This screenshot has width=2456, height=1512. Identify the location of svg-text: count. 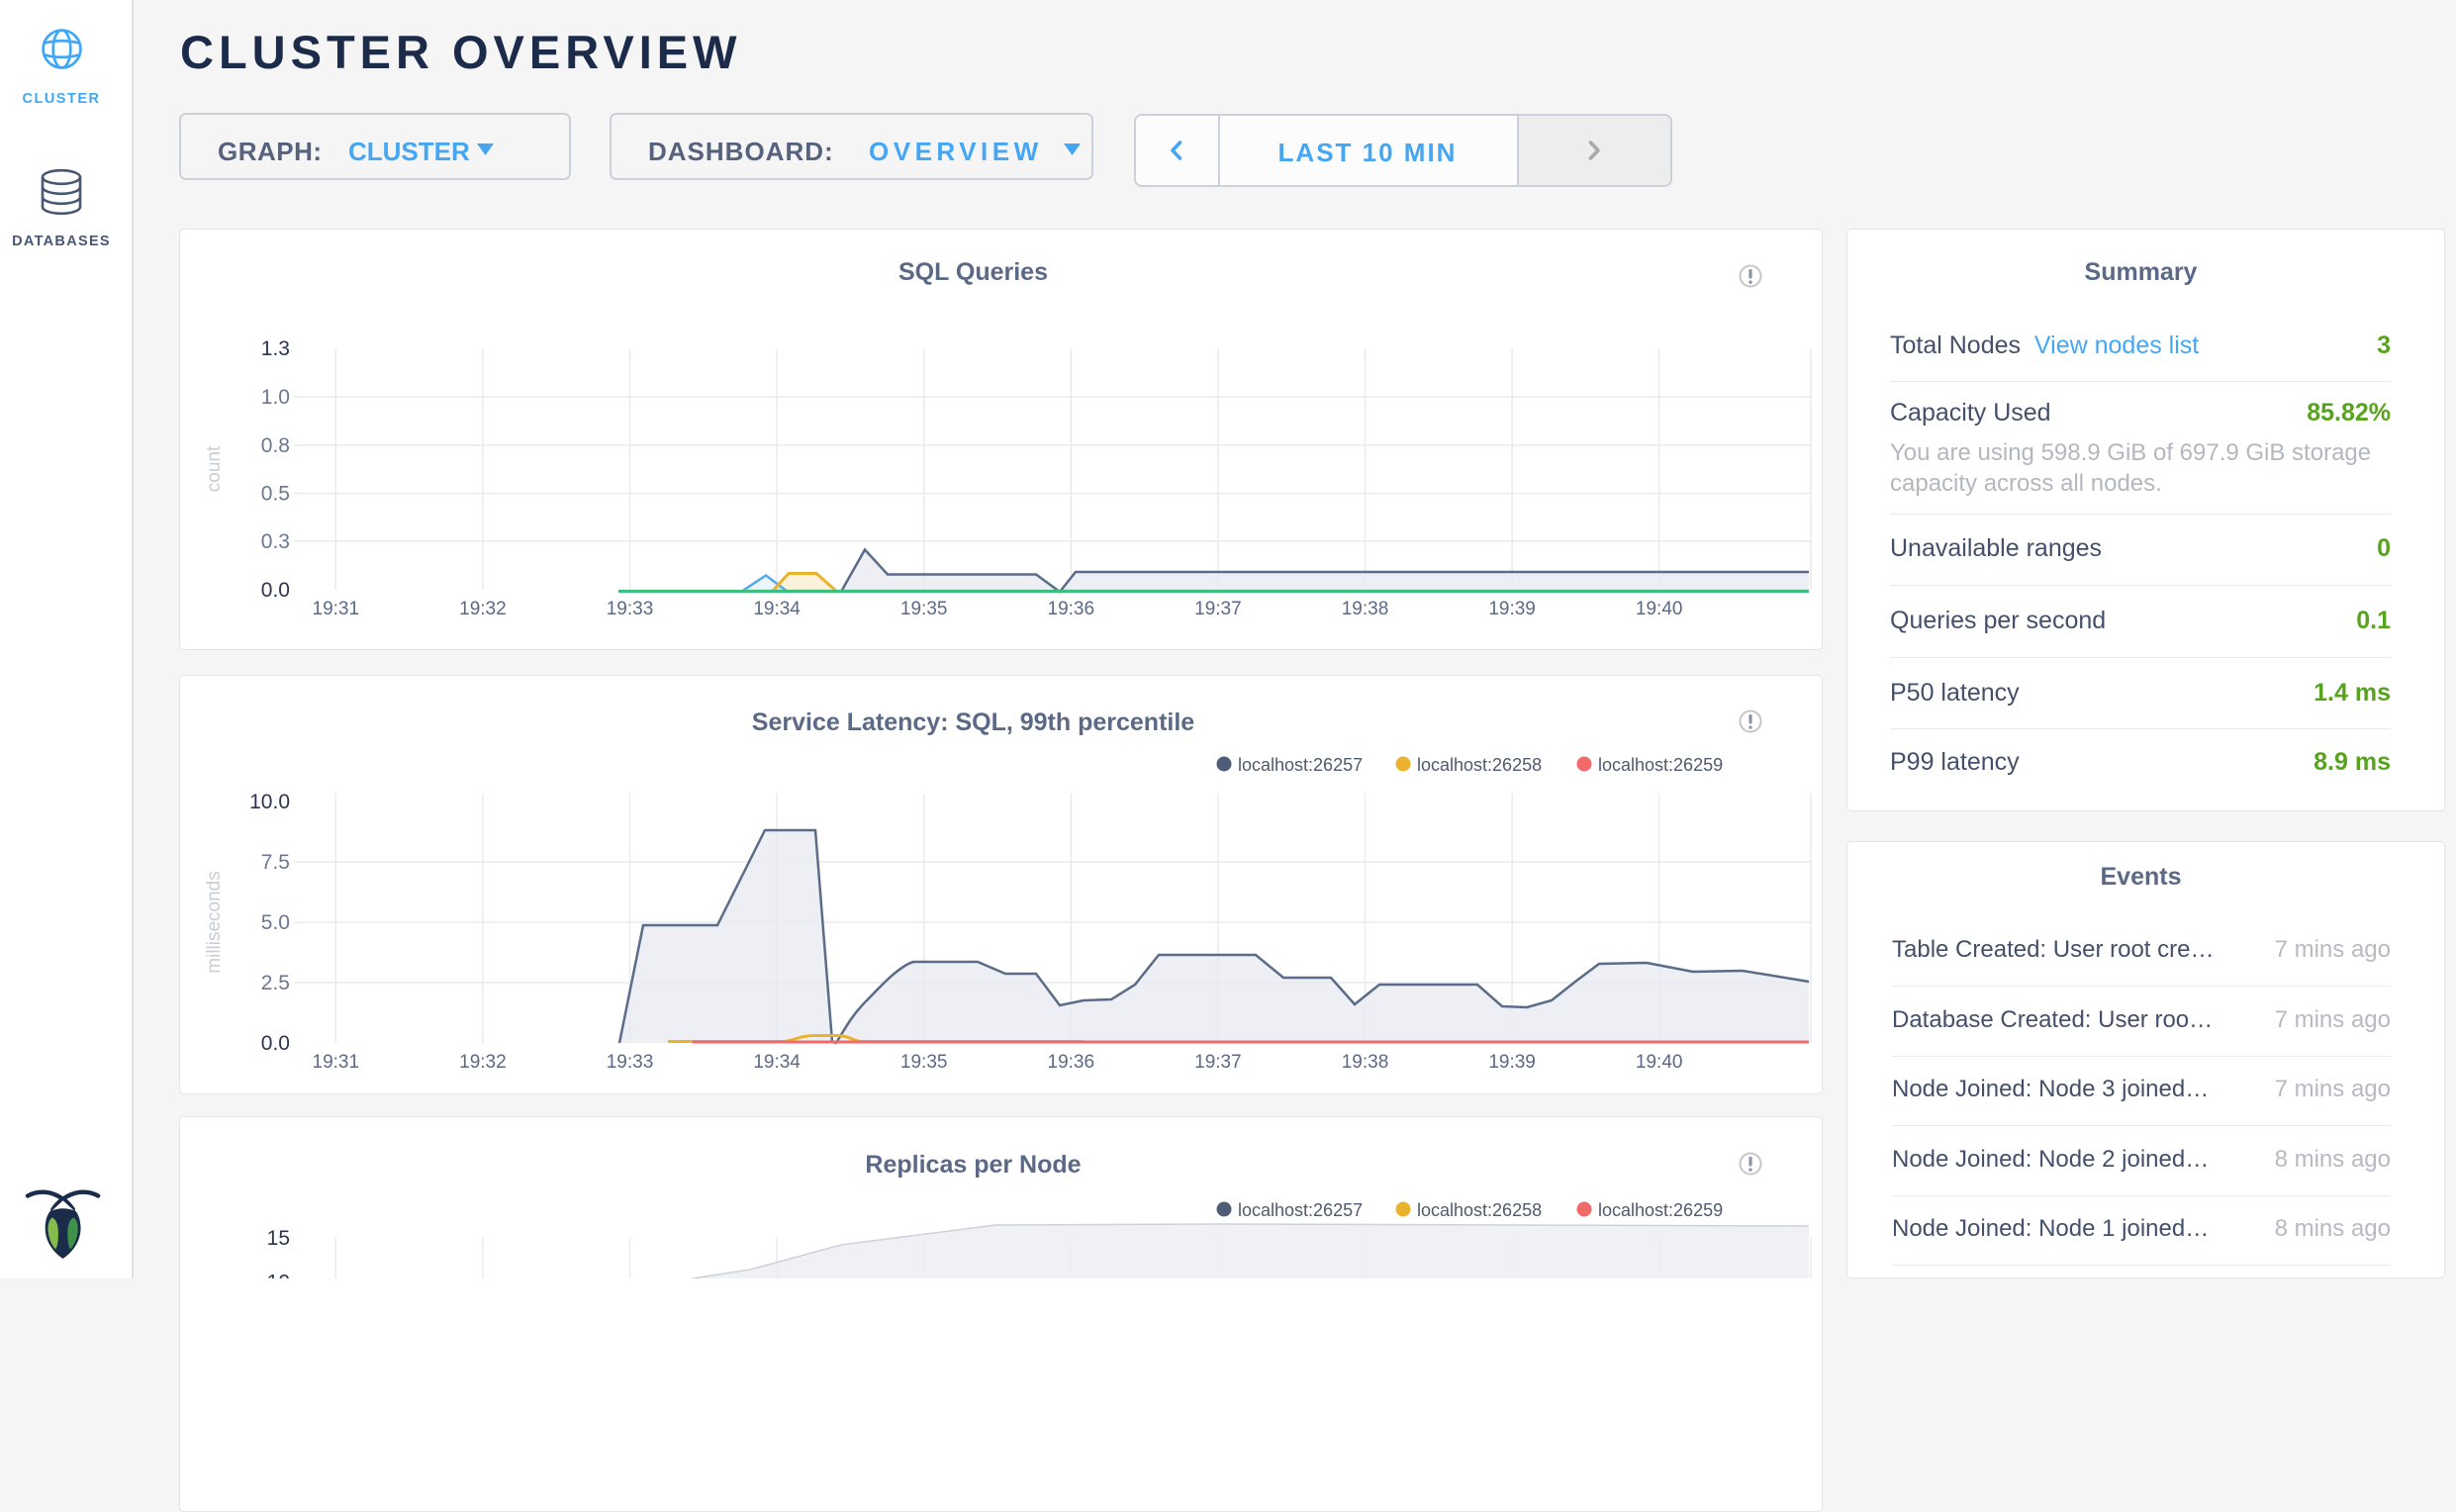
(214, 469).